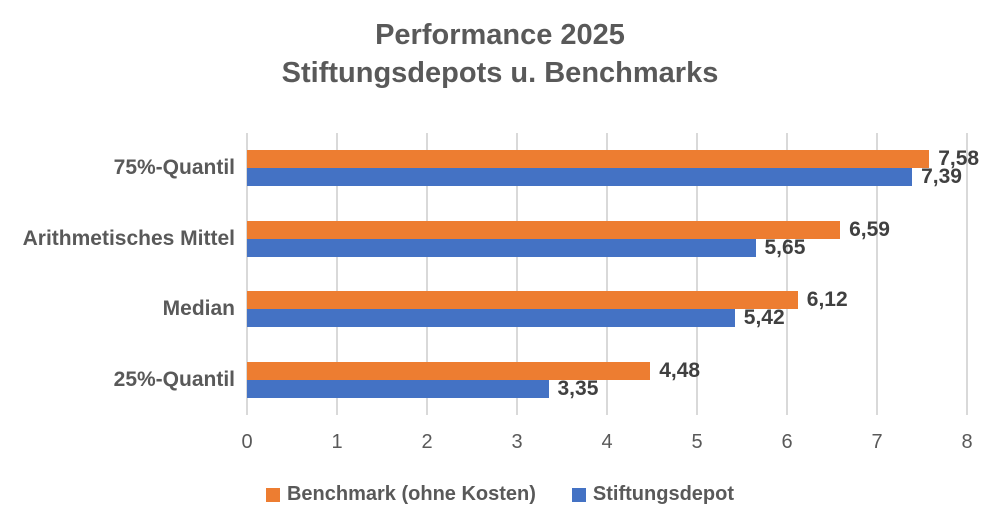  Describe the element at coordinates (337, 442) in the screenshot. I see `x-tick-label-1: 1` at that location.